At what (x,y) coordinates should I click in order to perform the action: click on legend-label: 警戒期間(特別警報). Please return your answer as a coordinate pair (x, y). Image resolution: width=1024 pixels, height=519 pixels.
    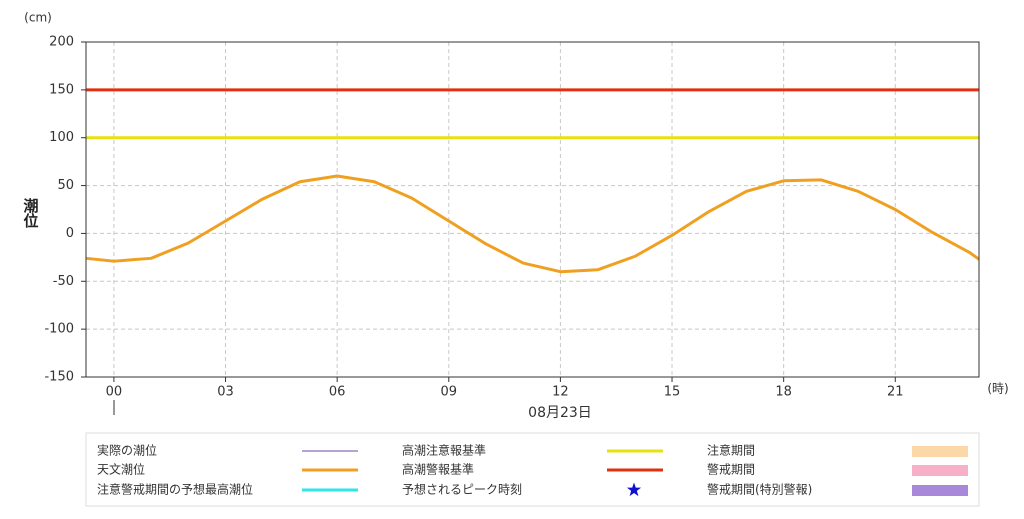
    Looking at the image, I should click on (759, 489).